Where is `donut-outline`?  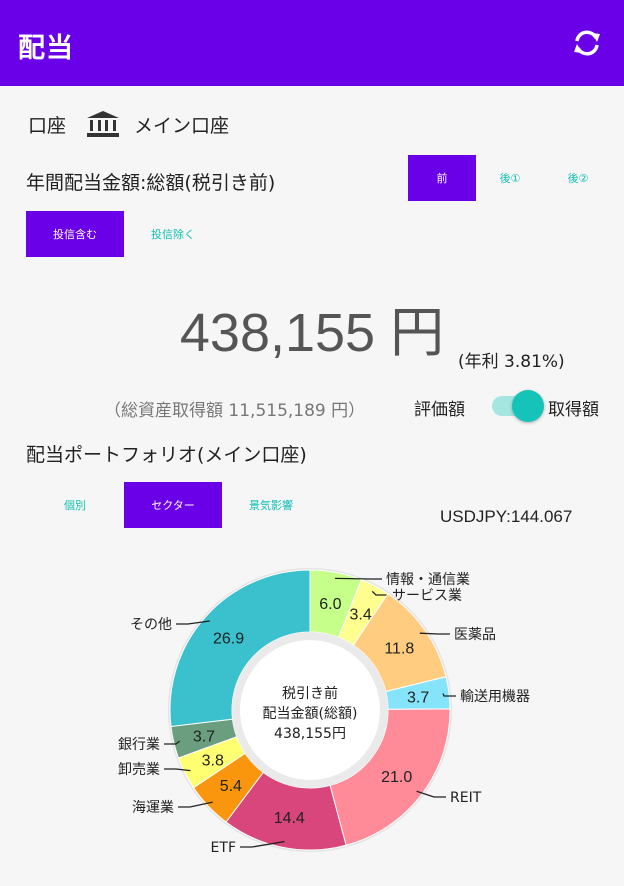
donut-outline is located at coordinates (310, 710).